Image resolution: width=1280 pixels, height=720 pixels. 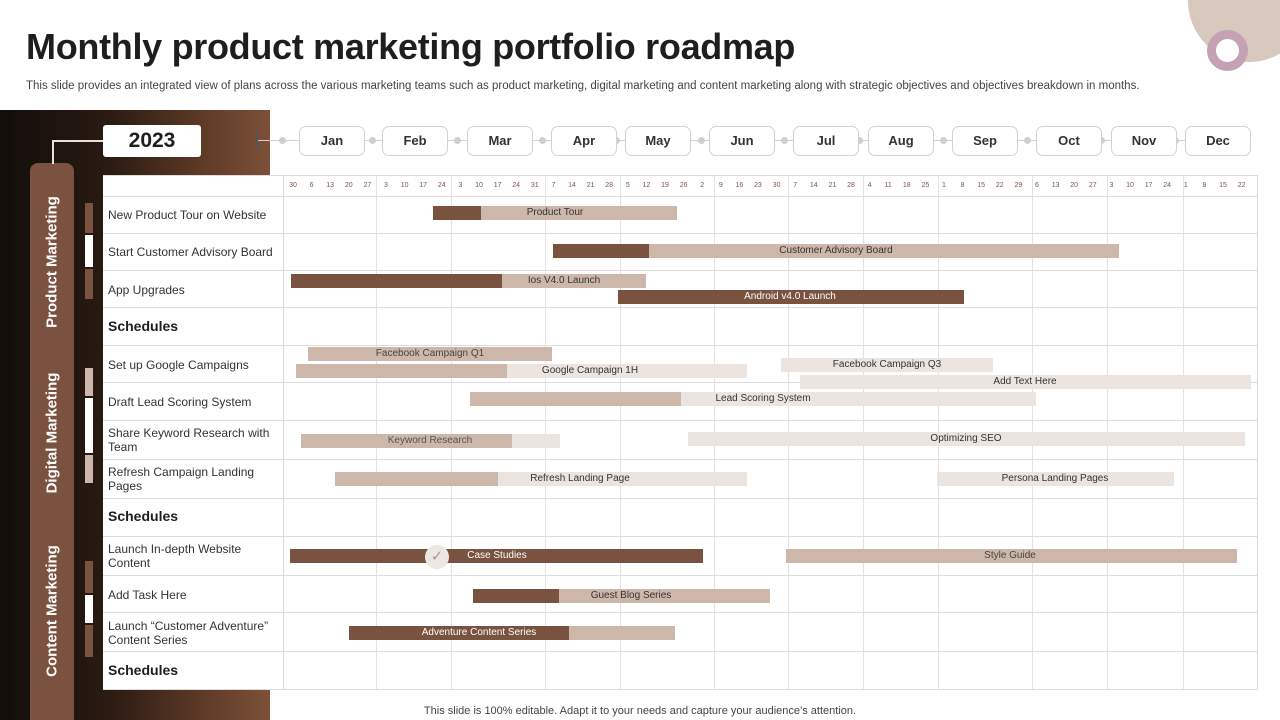 What do you see at coordinates (572, 185) in the screenshot?
I see `day-label: 14` at bounding box center [572, 185].